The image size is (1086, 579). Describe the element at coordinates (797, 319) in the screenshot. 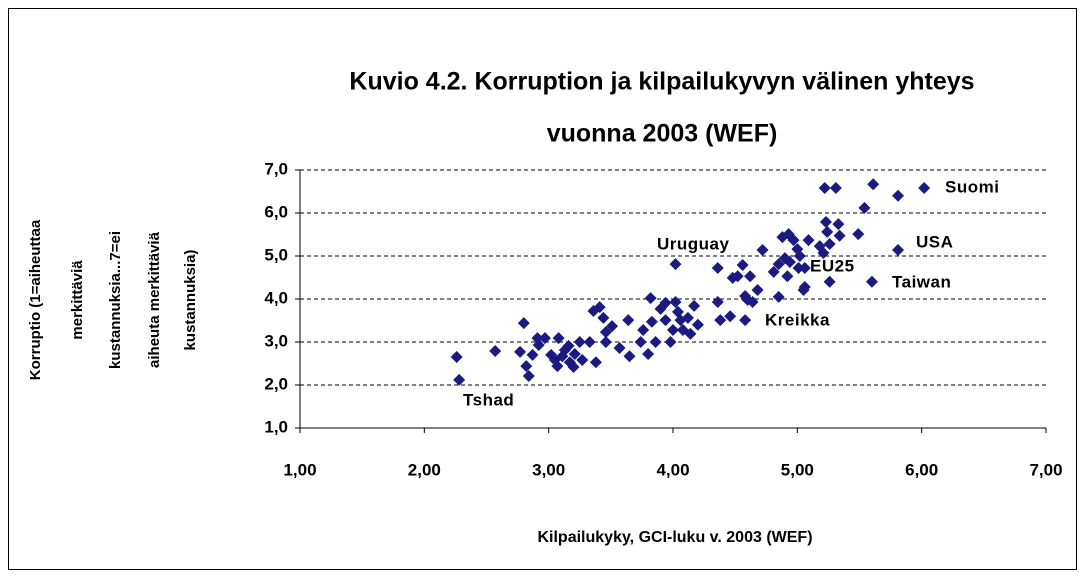

I see `annotation: Kreikka` at that location.